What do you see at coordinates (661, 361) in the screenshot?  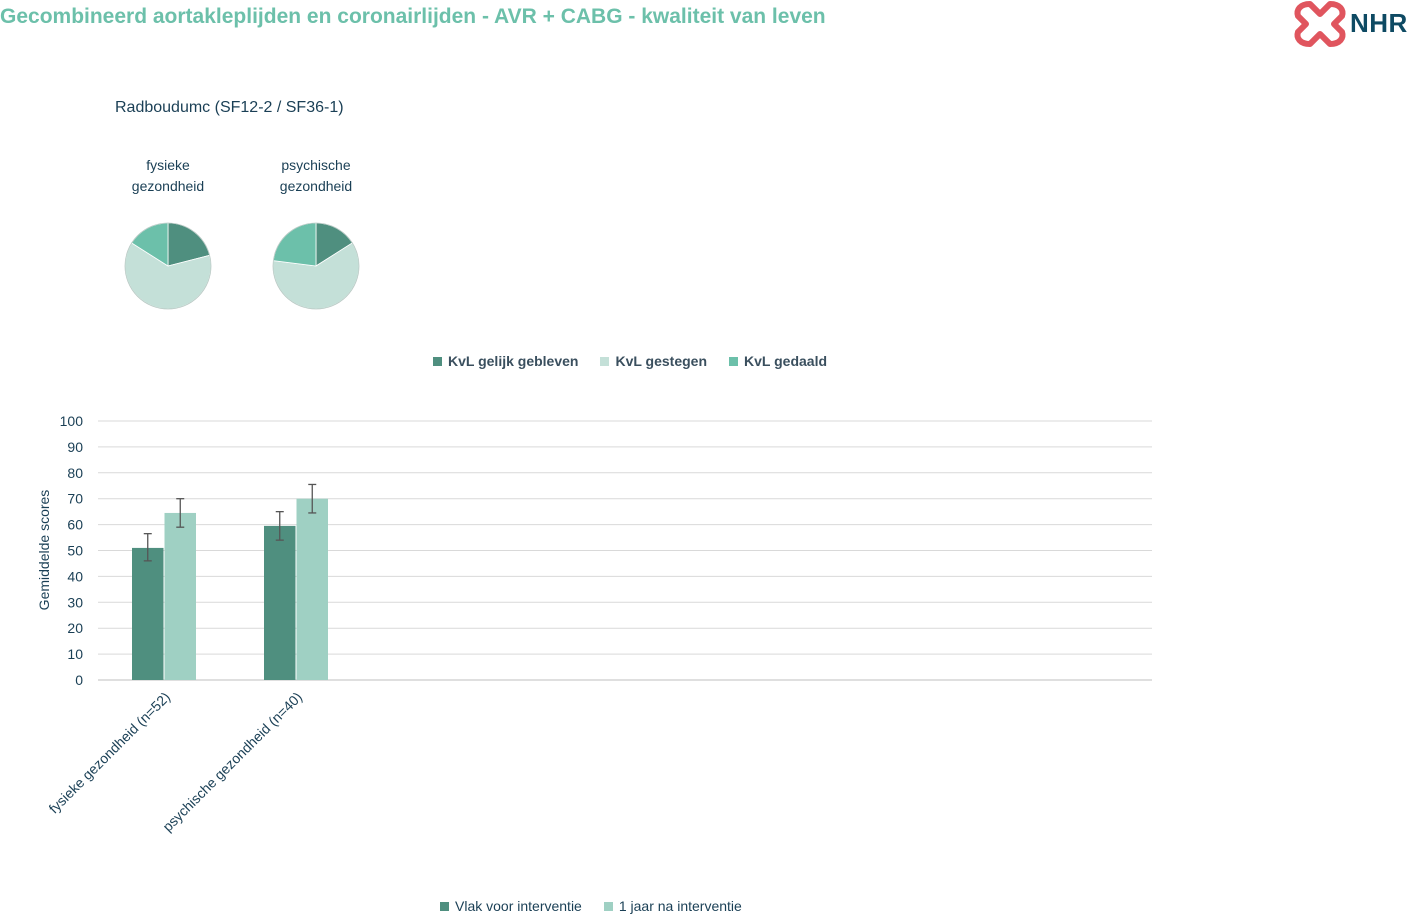 I see `pie-legend-label-gestegen: KvL gestegen` at bounding box center [661, 361].